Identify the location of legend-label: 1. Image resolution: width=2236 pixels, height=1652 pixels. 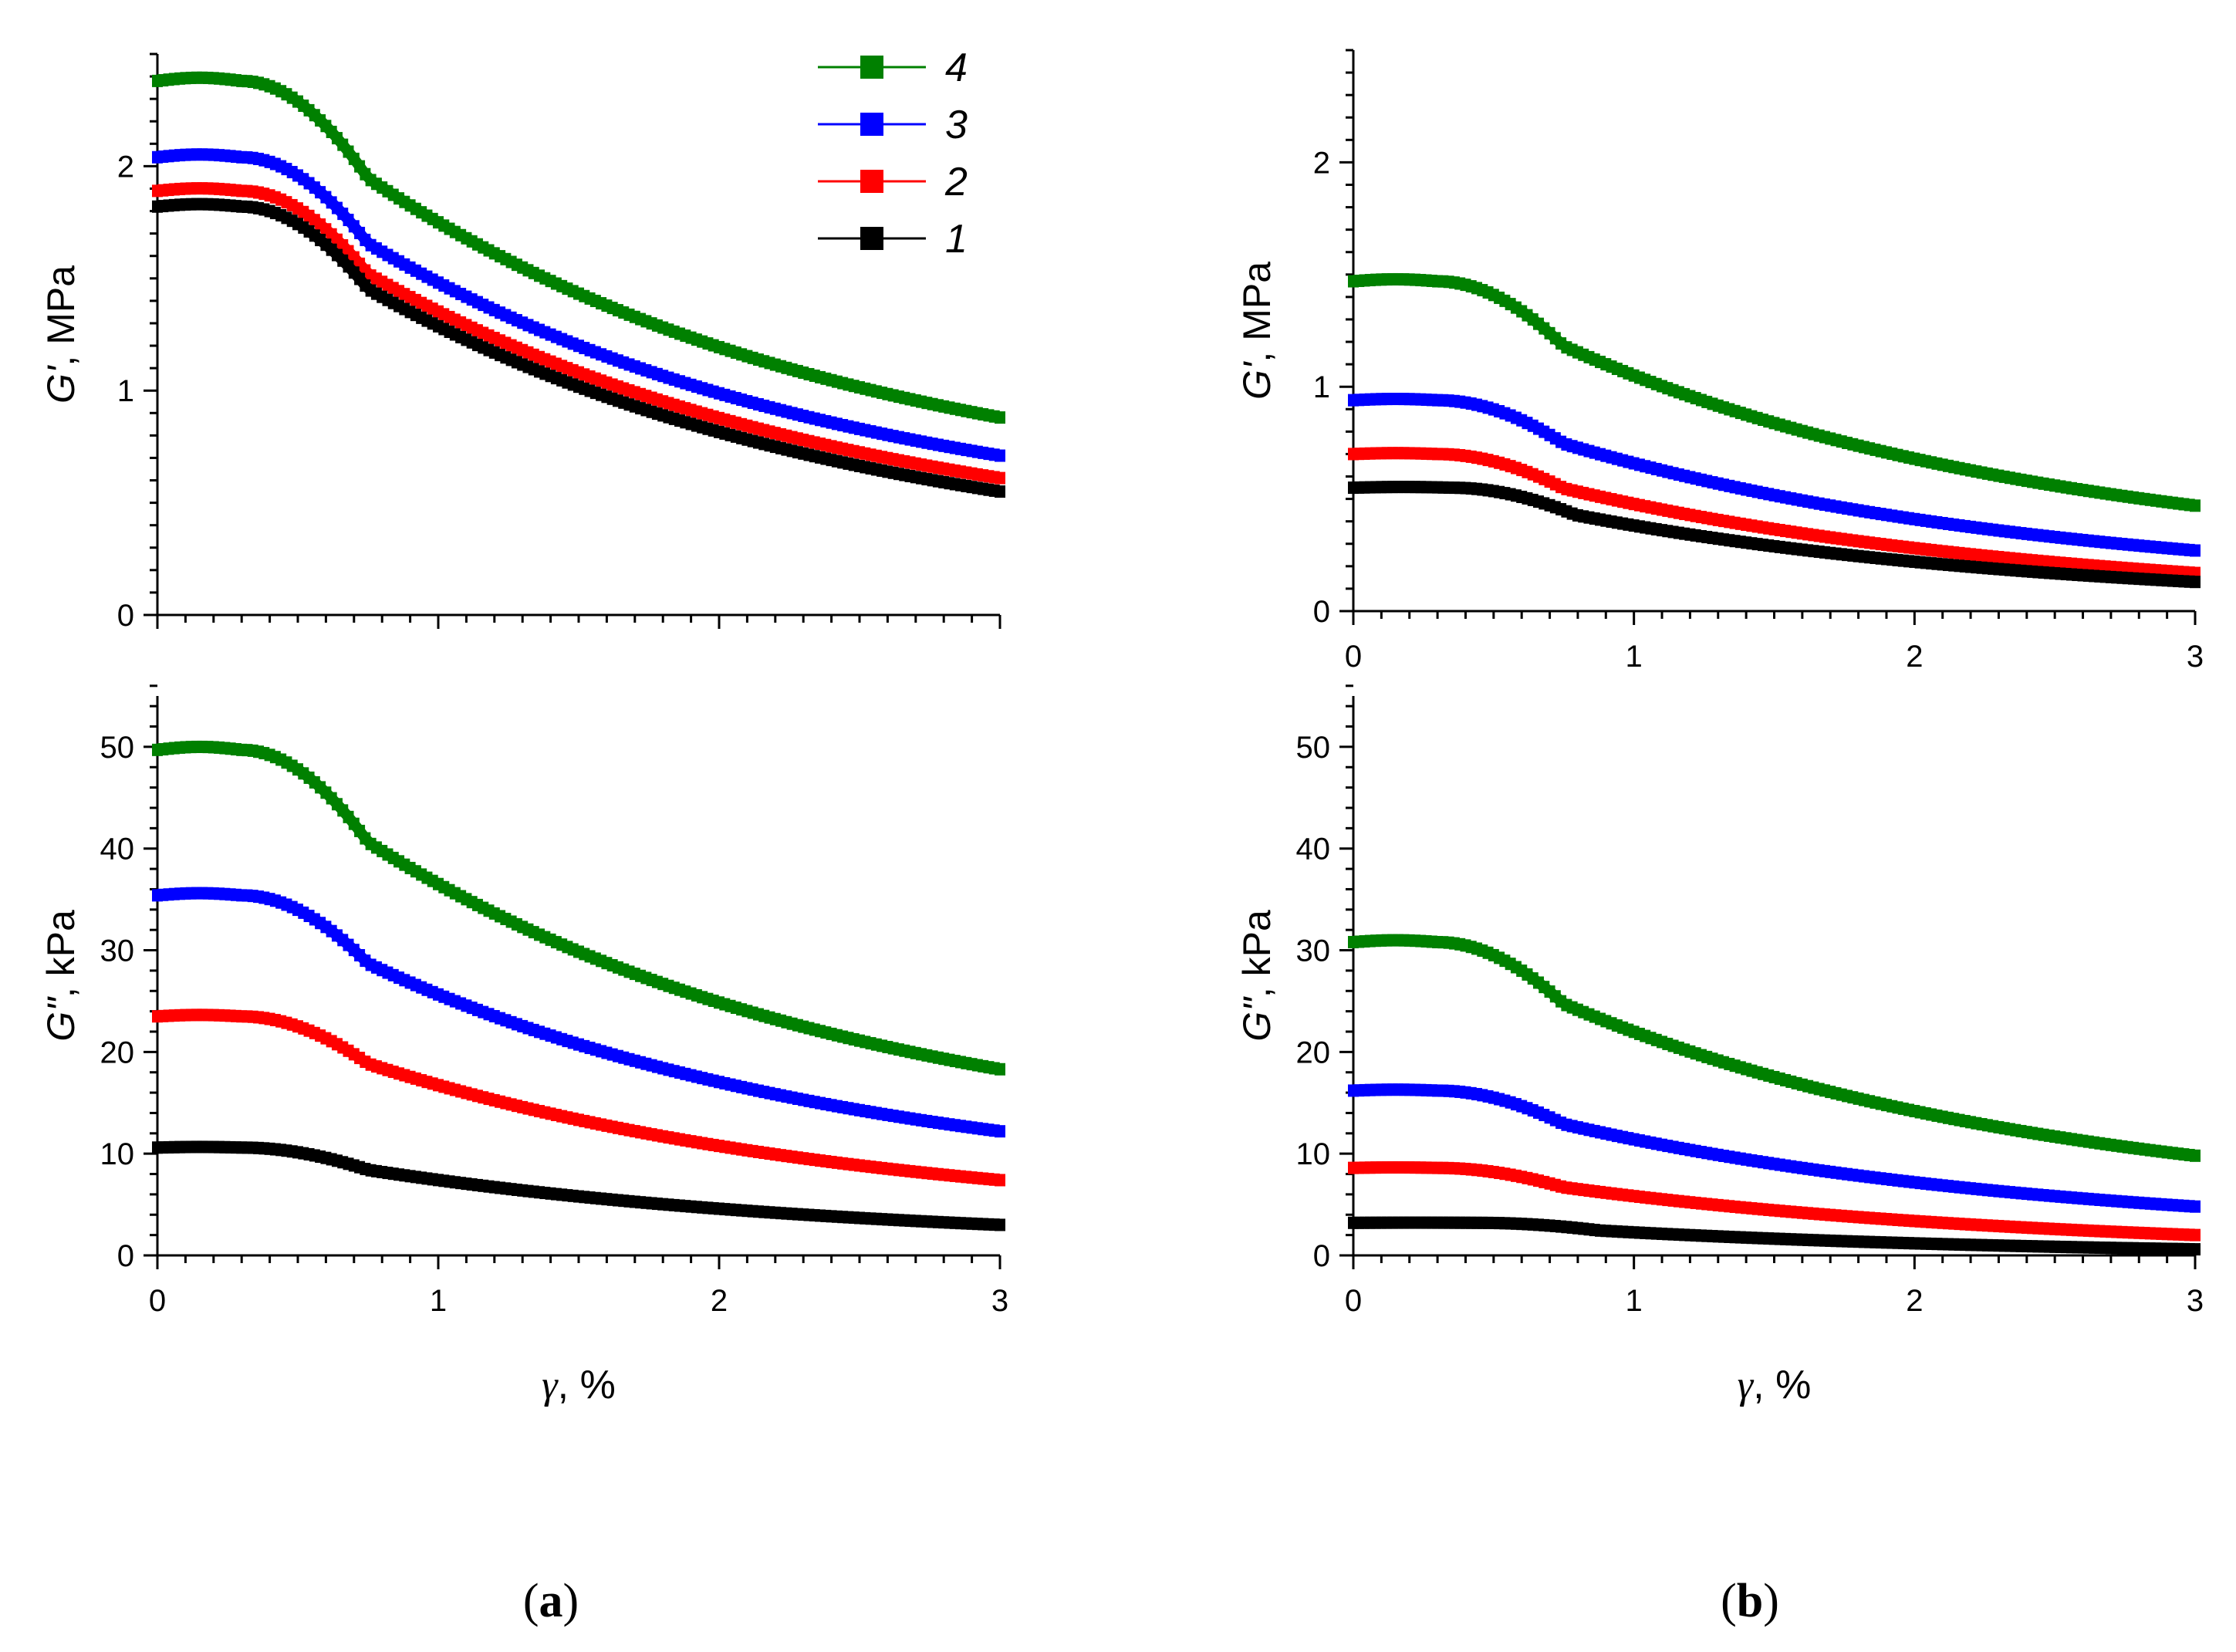
(956, 239).